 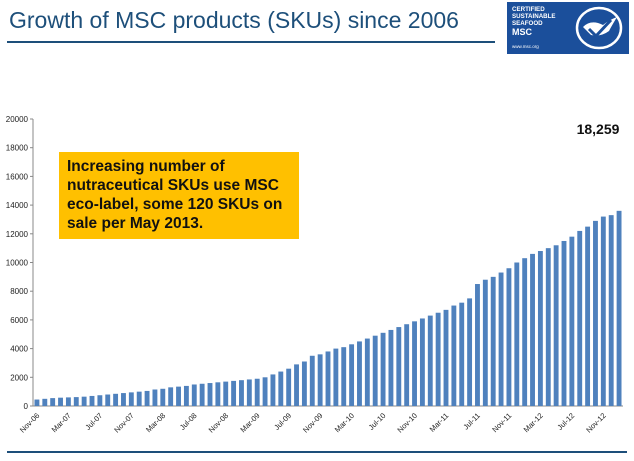 What do you see at coordinates (249, 422) in the screenshot?
I see `x-tick-label: Mar-09` at bounding box center [249, 422].